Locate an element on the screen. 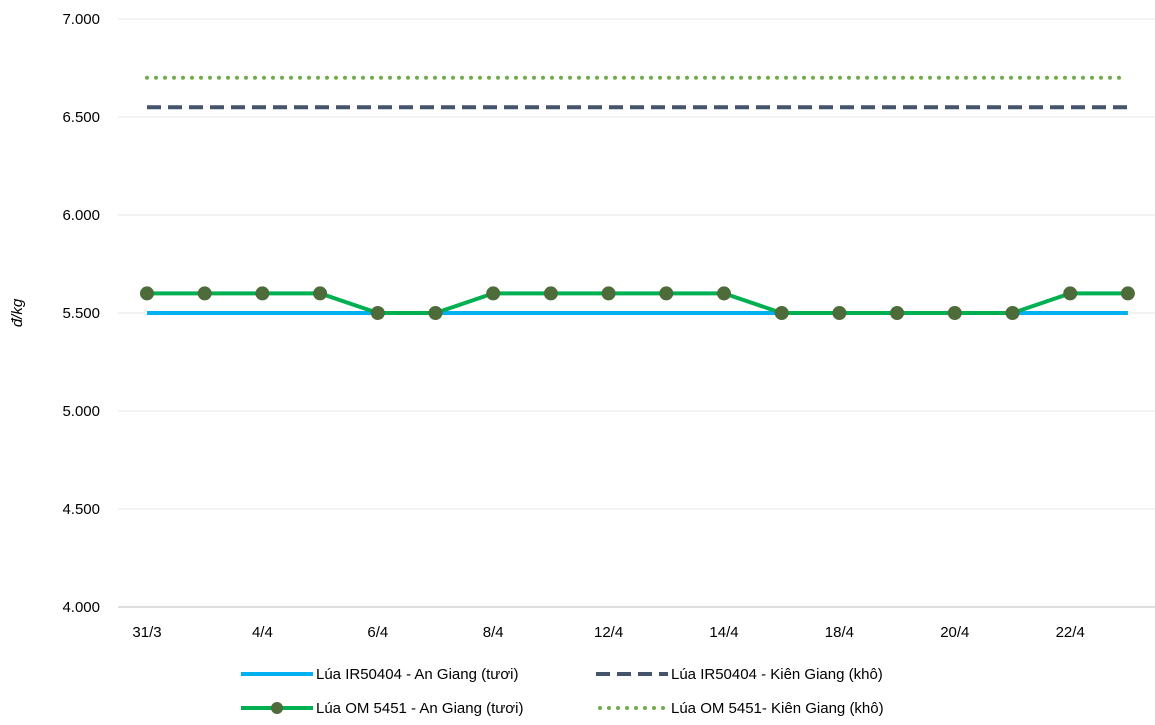  legend-label: Lúa IR50404 - Kiên Giang (khô) is located at coordinates (777, 674).